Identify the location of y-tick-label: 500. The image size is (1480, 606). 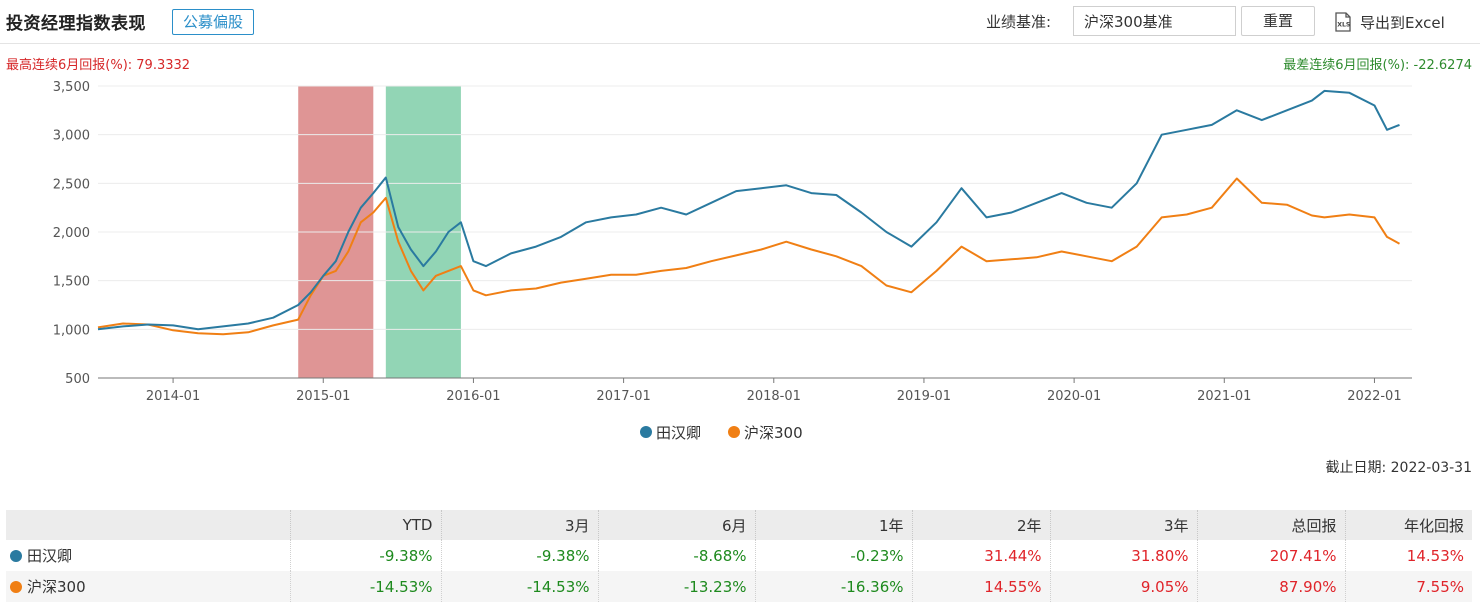
(77, 379).